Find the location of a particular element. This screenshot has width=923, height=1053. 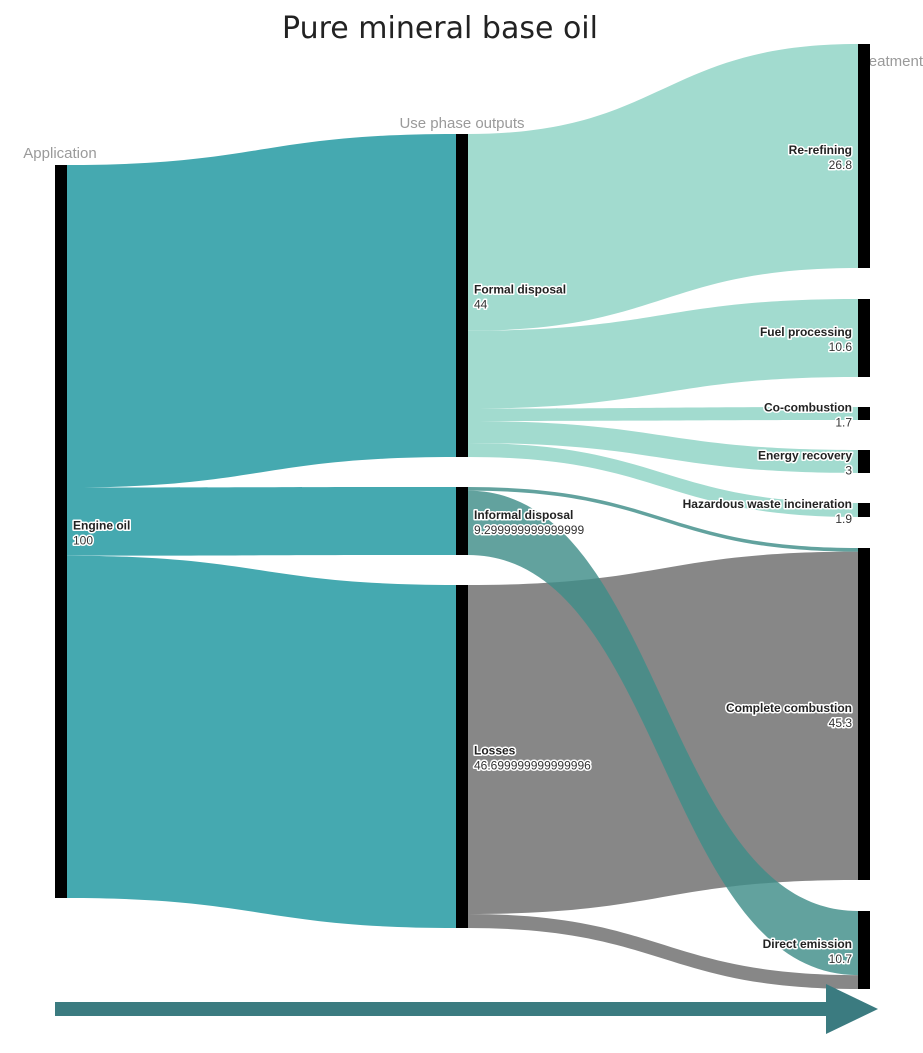

node-value-engine-oil: 100 is located at coordinates (83, 541).